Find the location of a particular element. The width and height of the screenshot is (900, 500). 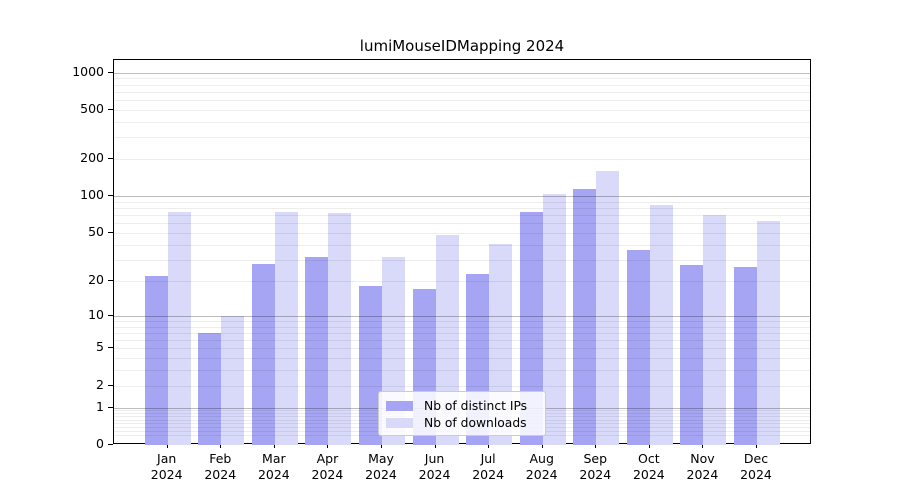

legend-swatch-distinct-ips is located at coordinates (399, 405).